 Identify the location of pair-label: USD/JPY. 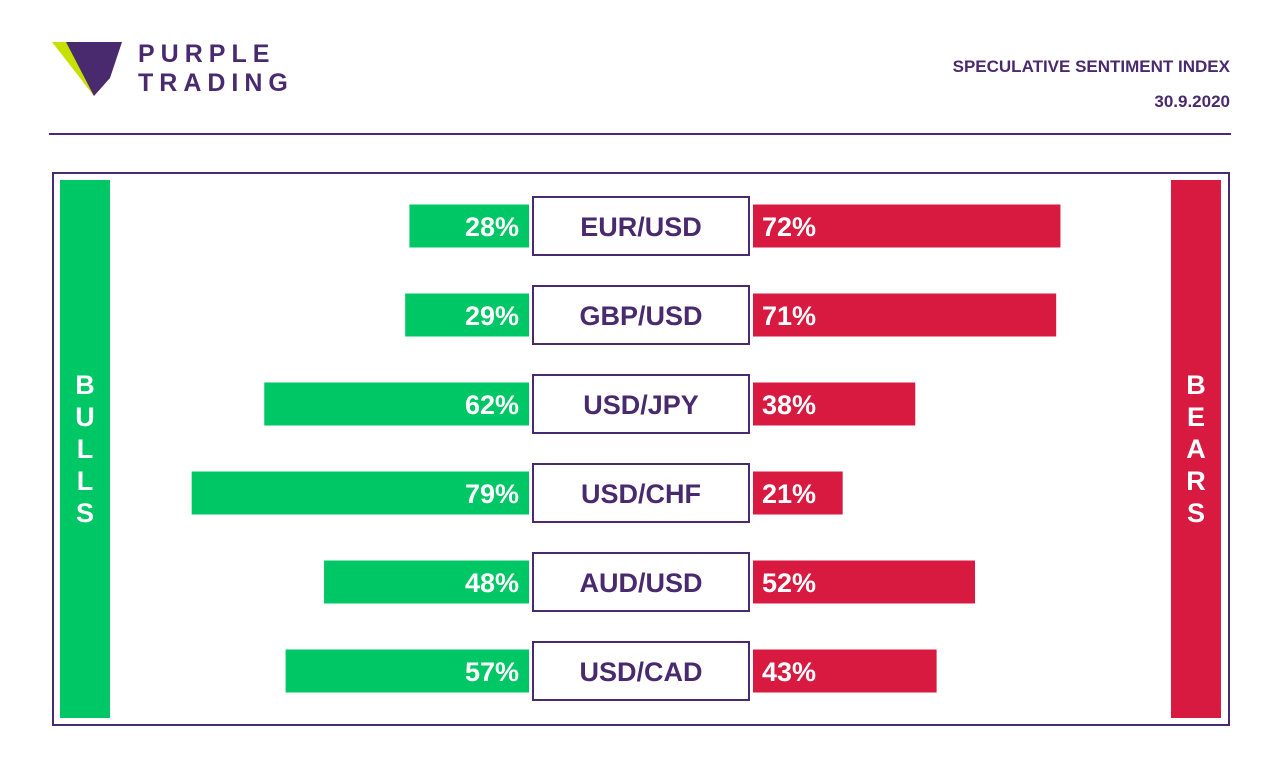
(641, 405).